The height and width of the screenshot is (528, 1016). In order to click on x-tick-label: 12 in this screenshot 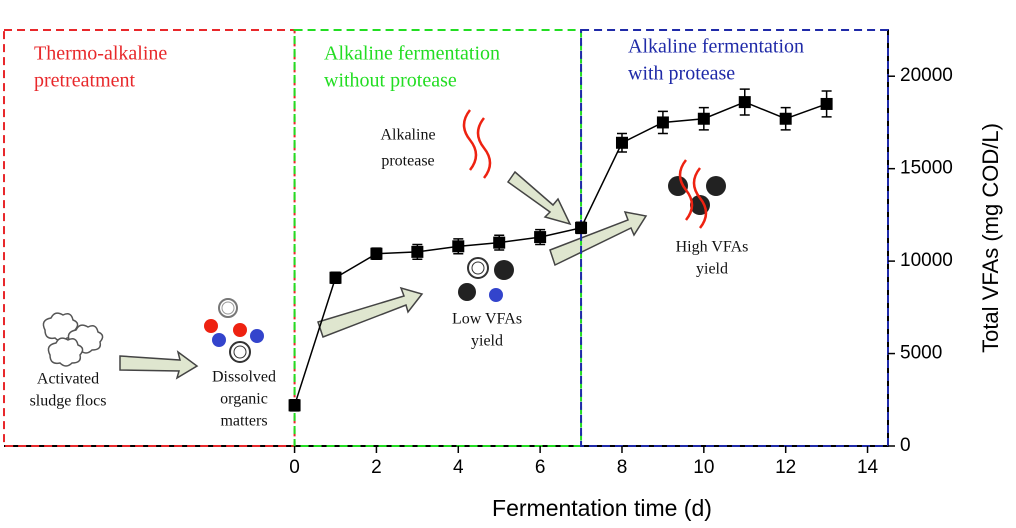, I will do `click(785, 467)`.